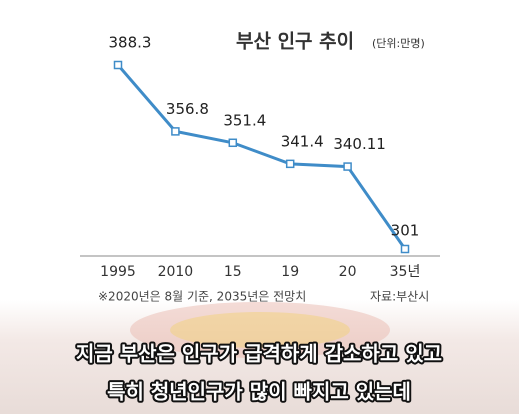  Describe the element at coordinates (260, 330) in the screenshot. I see `logo-shape` at that location.